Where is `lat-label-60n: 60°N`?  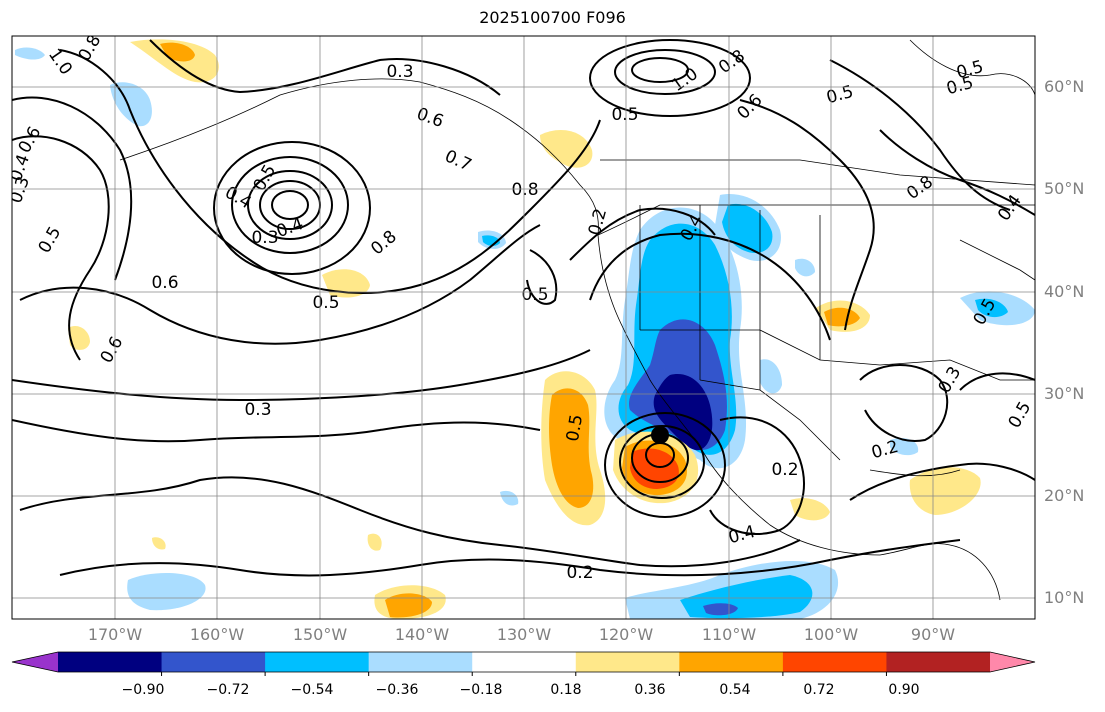 lat-label-60n: 60°N is located at coordinates (1064, 86).